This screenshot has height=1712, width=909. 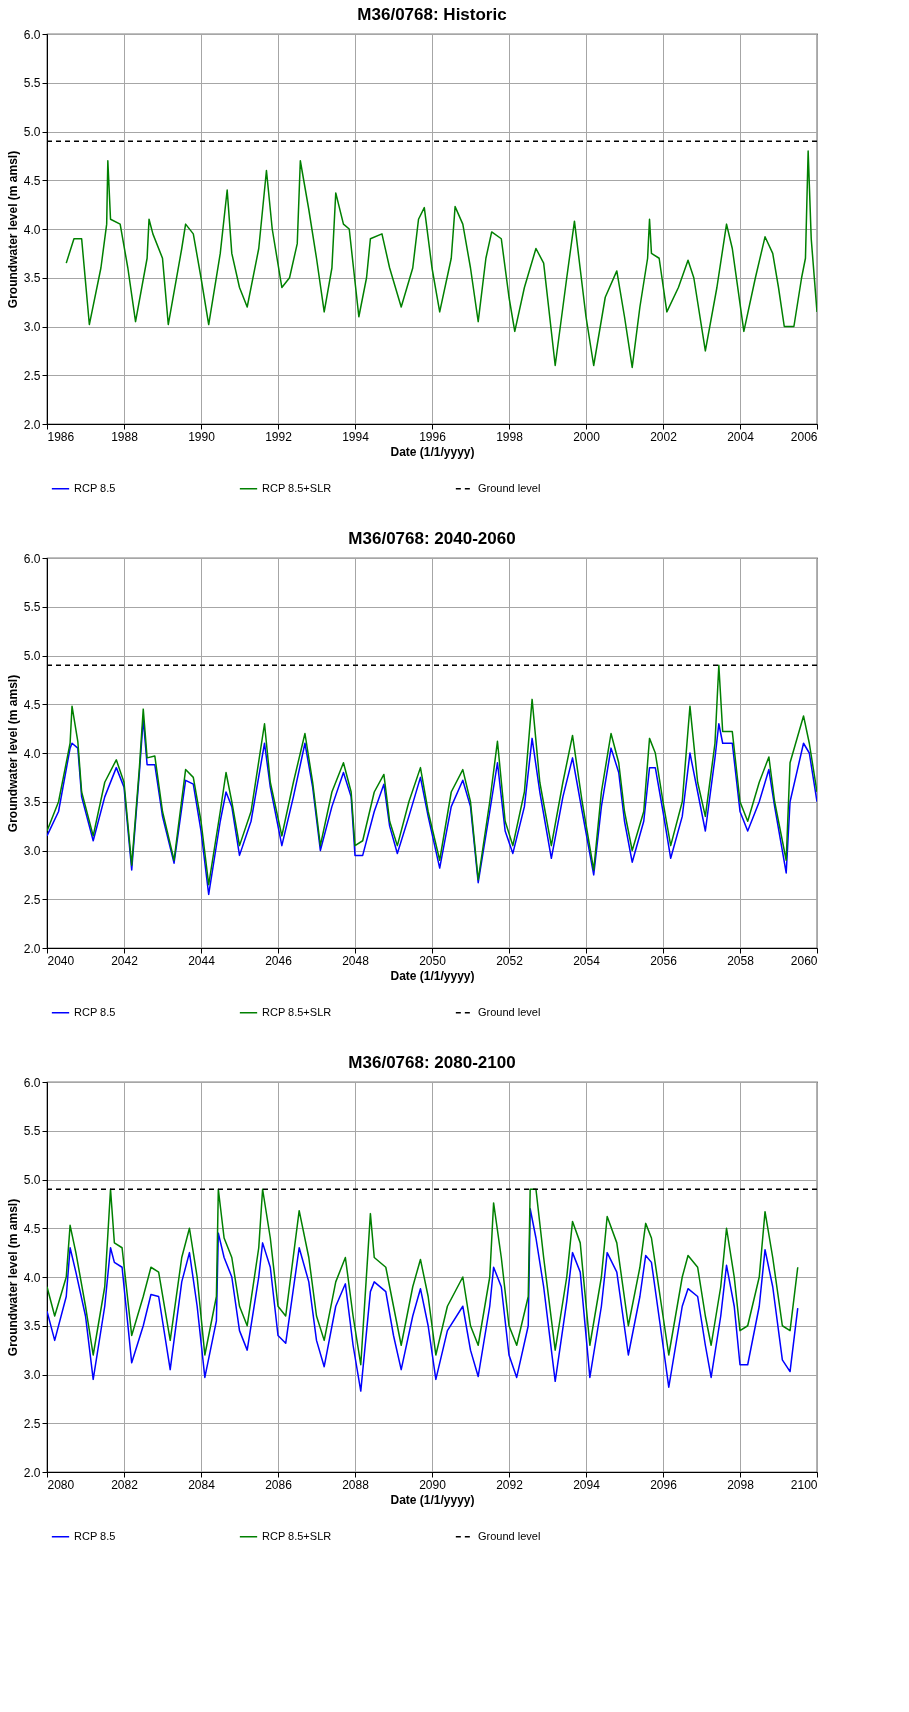 What do you see at coordinates (433, 436) in the screenshot?
I see `x-tick-label: 1996` at bounding box center [433, 436].